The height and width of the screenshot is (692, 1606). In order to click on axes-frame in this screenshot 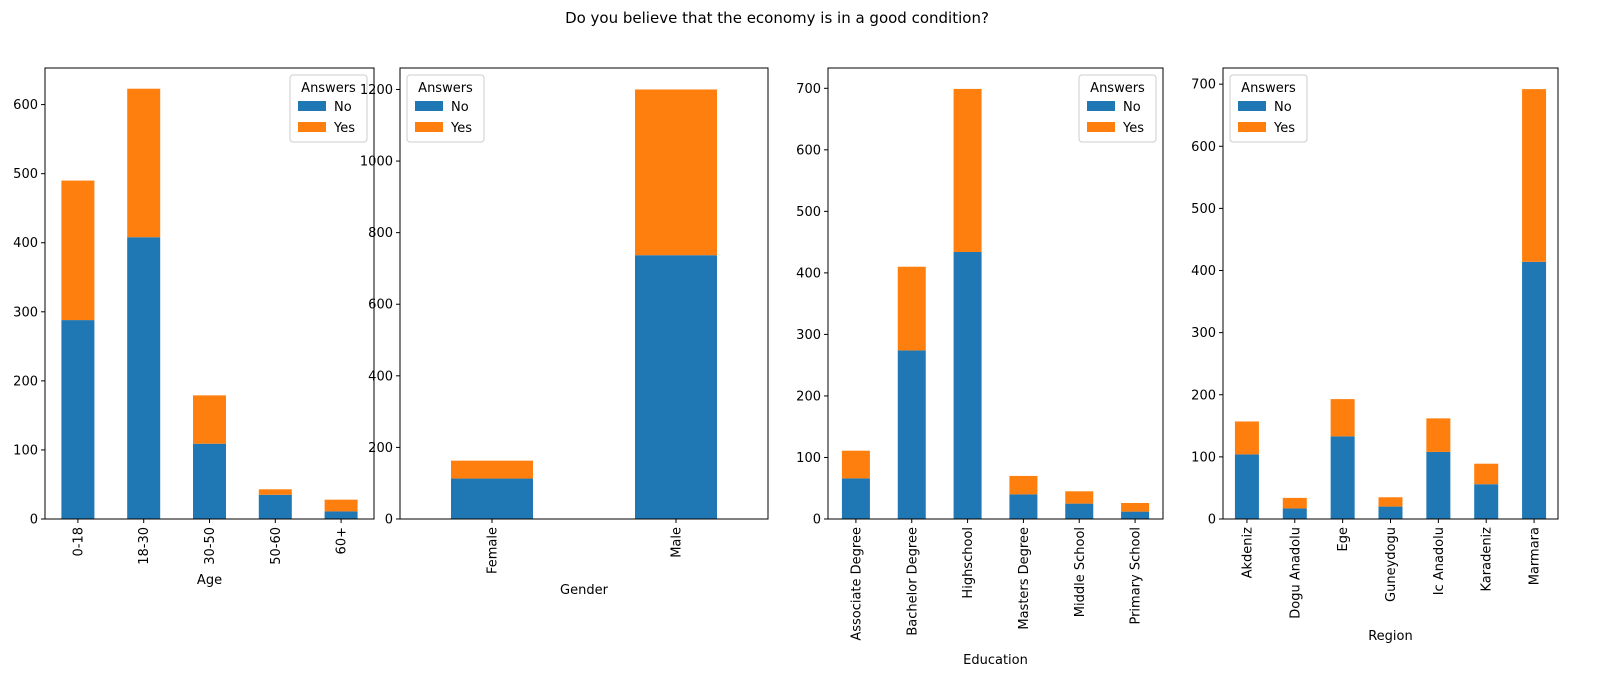, I will do `click(995, 293)`.